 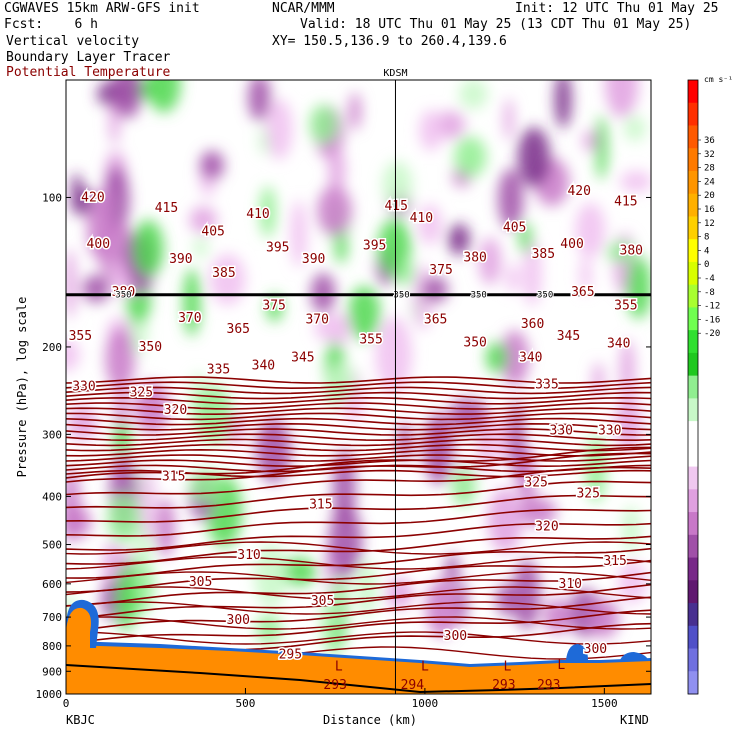 I want to click on colorbar-label: -8, so click(x=709, y=293).